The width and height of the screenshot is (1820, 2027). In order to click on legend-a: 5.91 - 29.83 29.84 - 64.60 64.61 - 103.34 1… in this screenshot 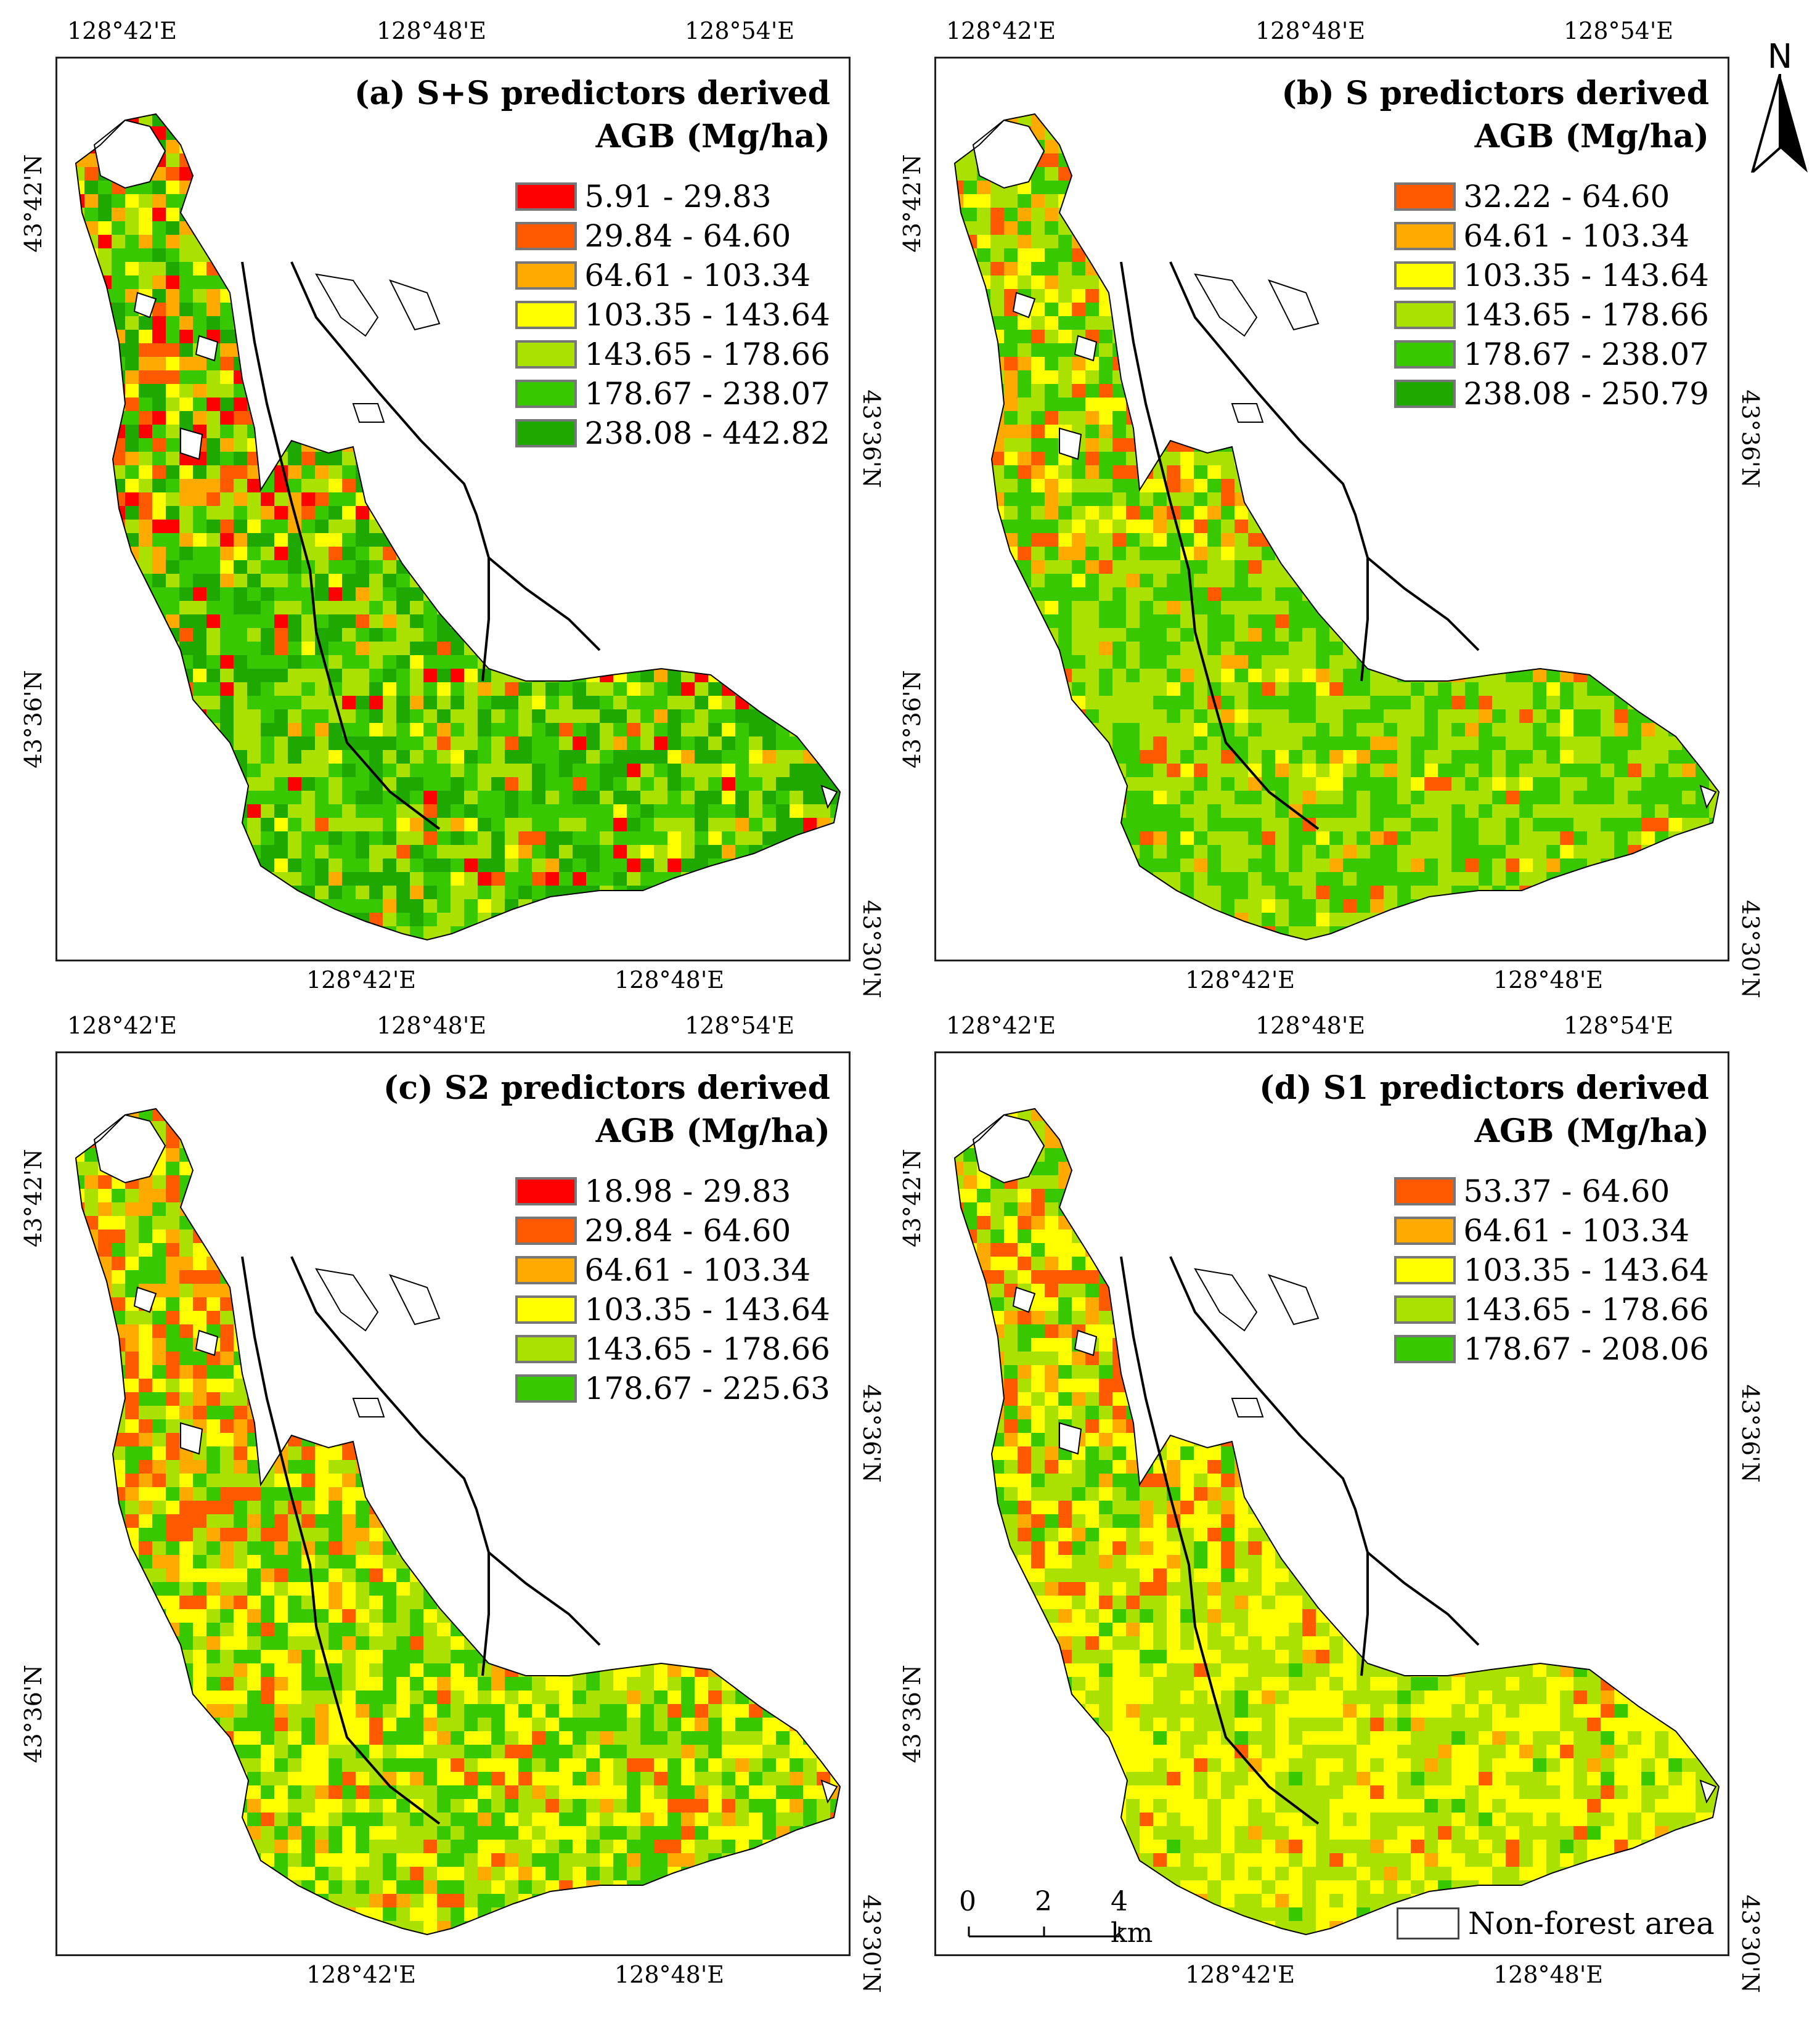, I will do `click(672, 315)`.